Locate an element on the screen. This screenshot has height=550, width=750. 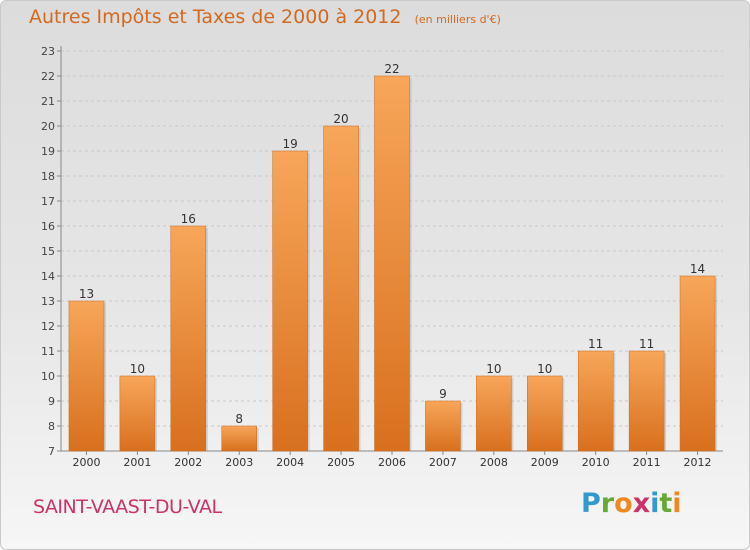
y-tick-label: 9 is located at coordinates (51, 401).